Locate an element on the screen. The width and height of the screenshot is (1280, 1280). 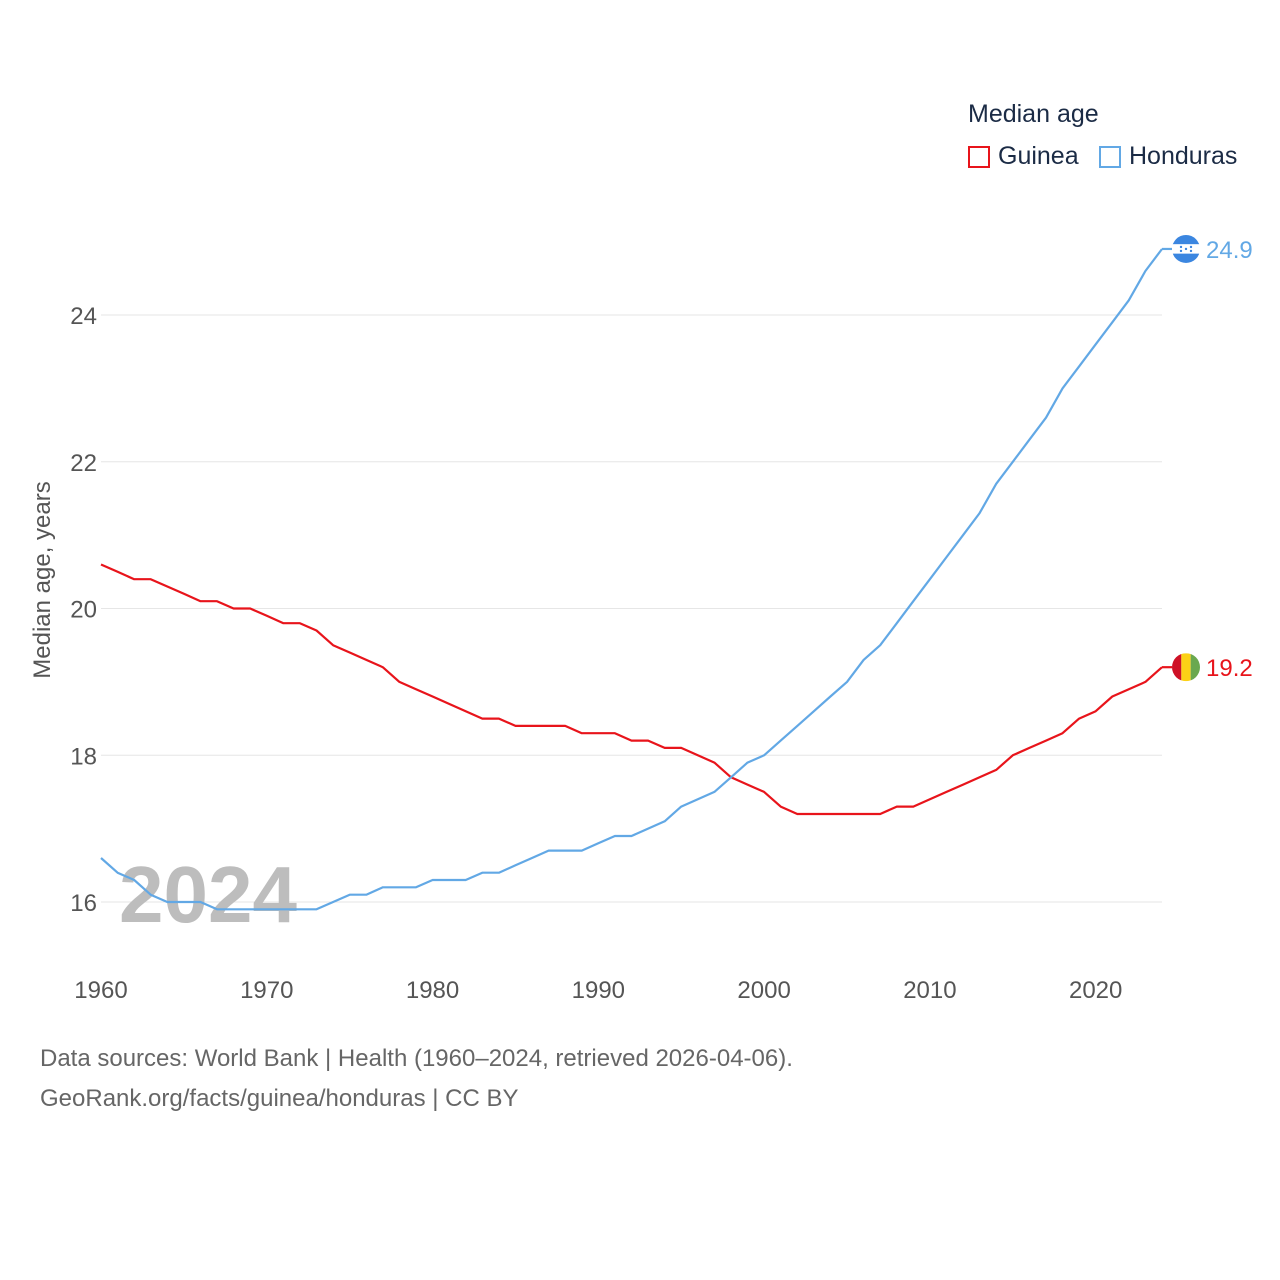
end-markers: 19.2 24.9 is located at coordinates (1212, 458).